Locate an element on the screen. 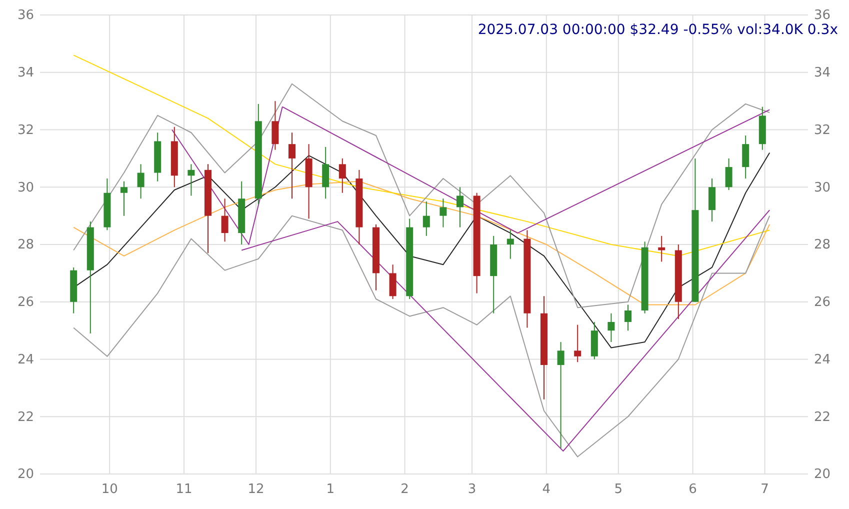 The width and height of the screenshot is (849, 509). x-tick-label: 6 is located at coordinates (692, 490).